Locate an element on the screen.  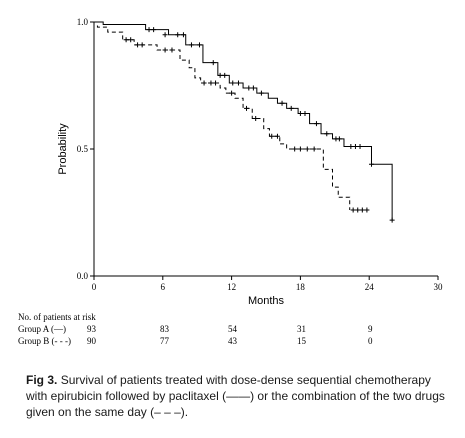
risk-a-value-2: 54 is located at coordinates (232, 329).